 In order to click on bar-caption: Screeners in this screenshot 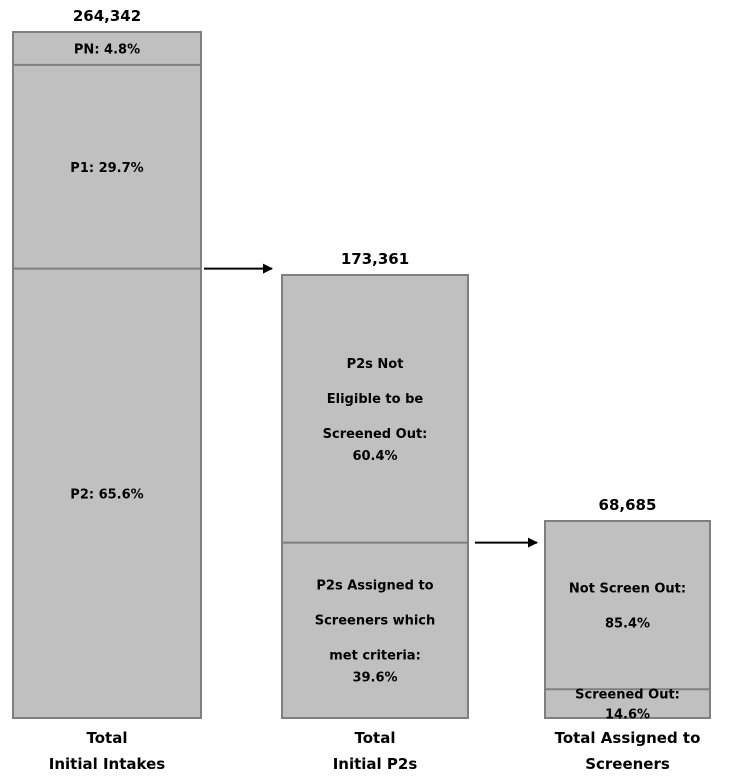, I will do `click(627, 764)`.